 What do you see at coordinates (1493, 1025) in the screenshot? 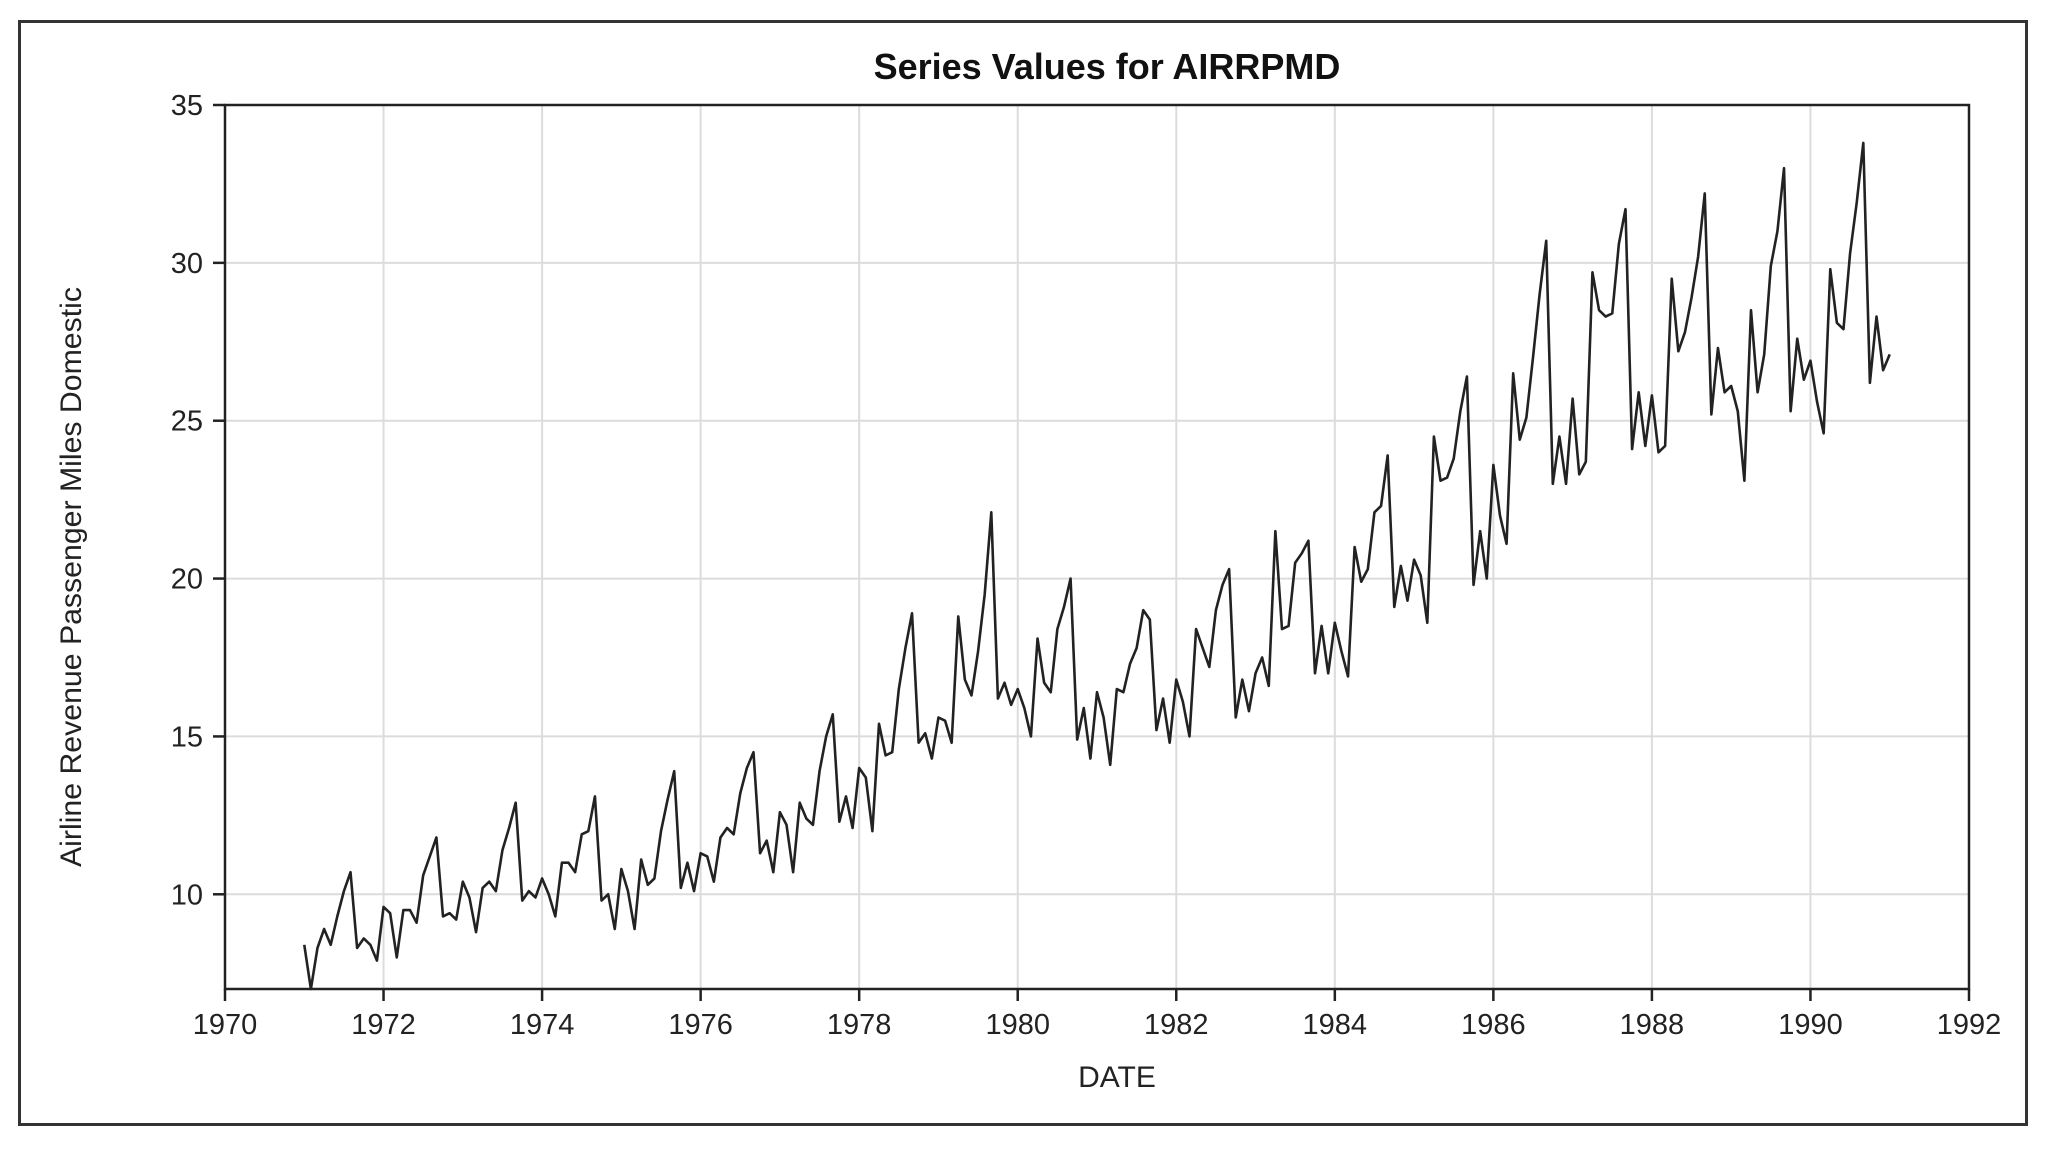
I see `x-tick-label-1986: 1986` at bounding box center [1493, 1025].